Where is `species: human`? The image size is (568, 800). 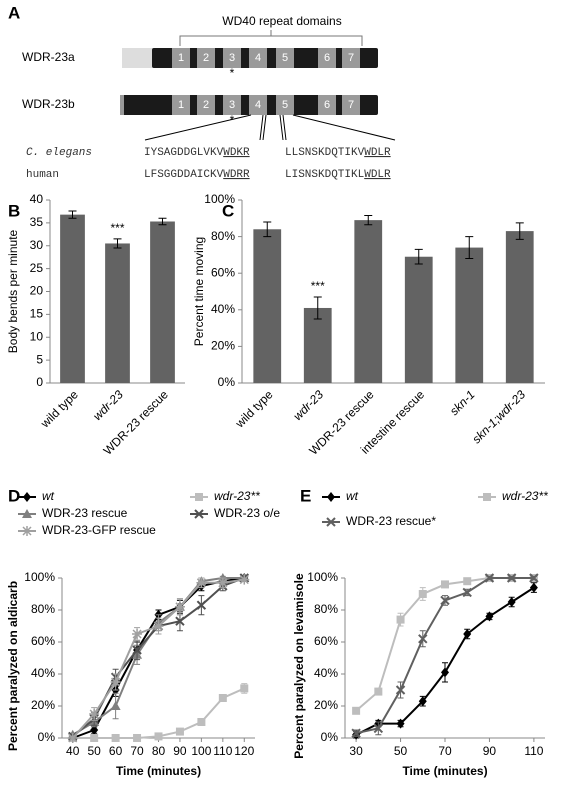
species: human is located at coordinates (42, 175).